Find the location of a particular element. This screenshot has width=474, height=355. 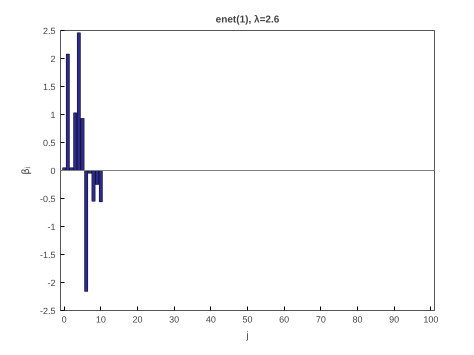

x-tick-label: 0 is located at coordinates (64, 319).